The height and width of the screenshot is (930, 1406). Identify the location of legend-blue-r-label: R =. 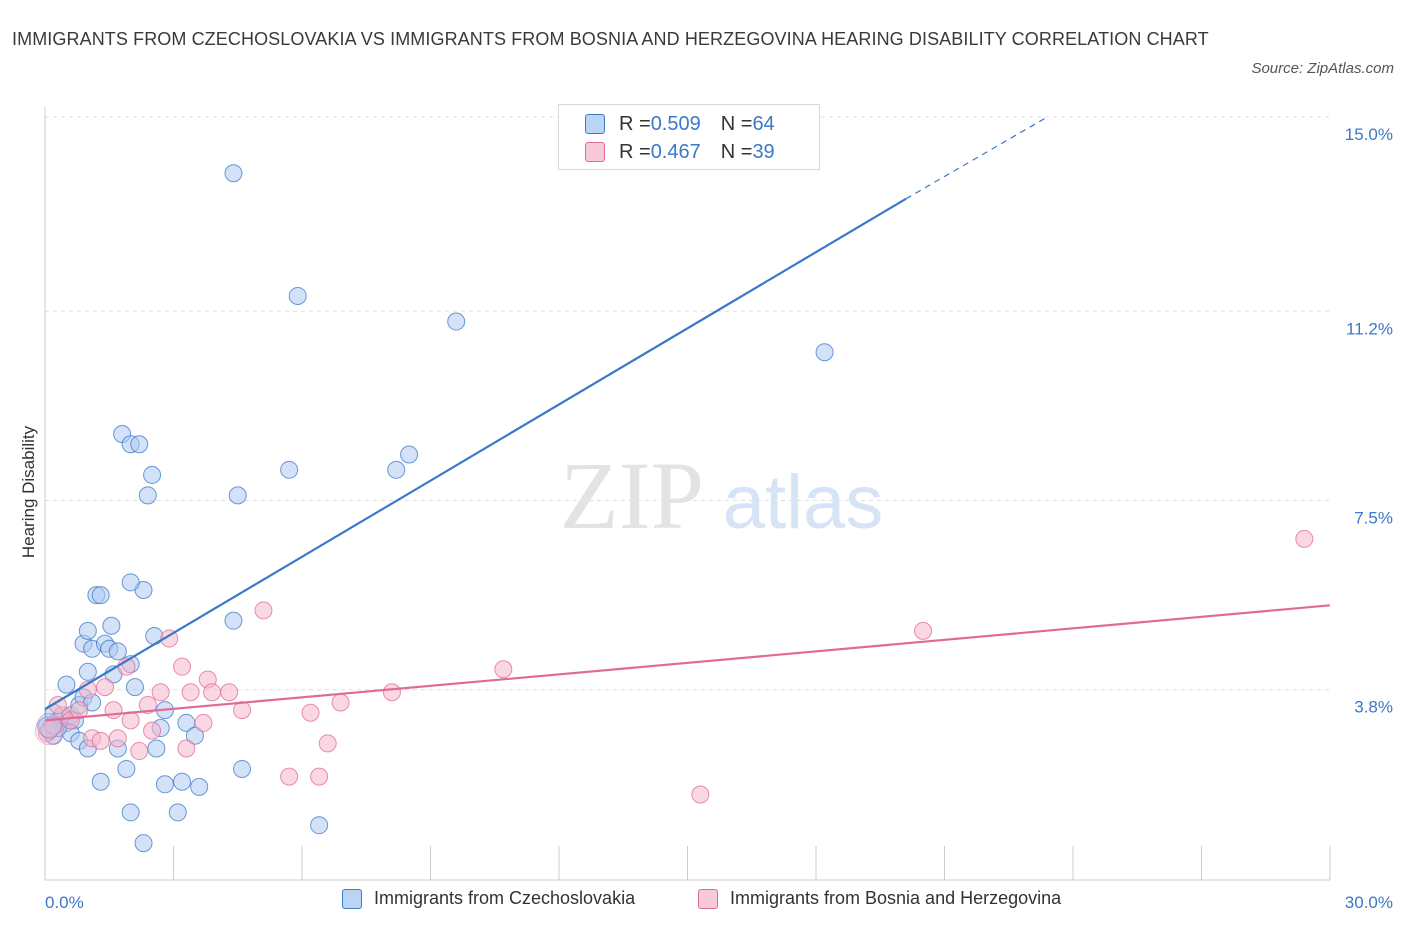
(635, 123).